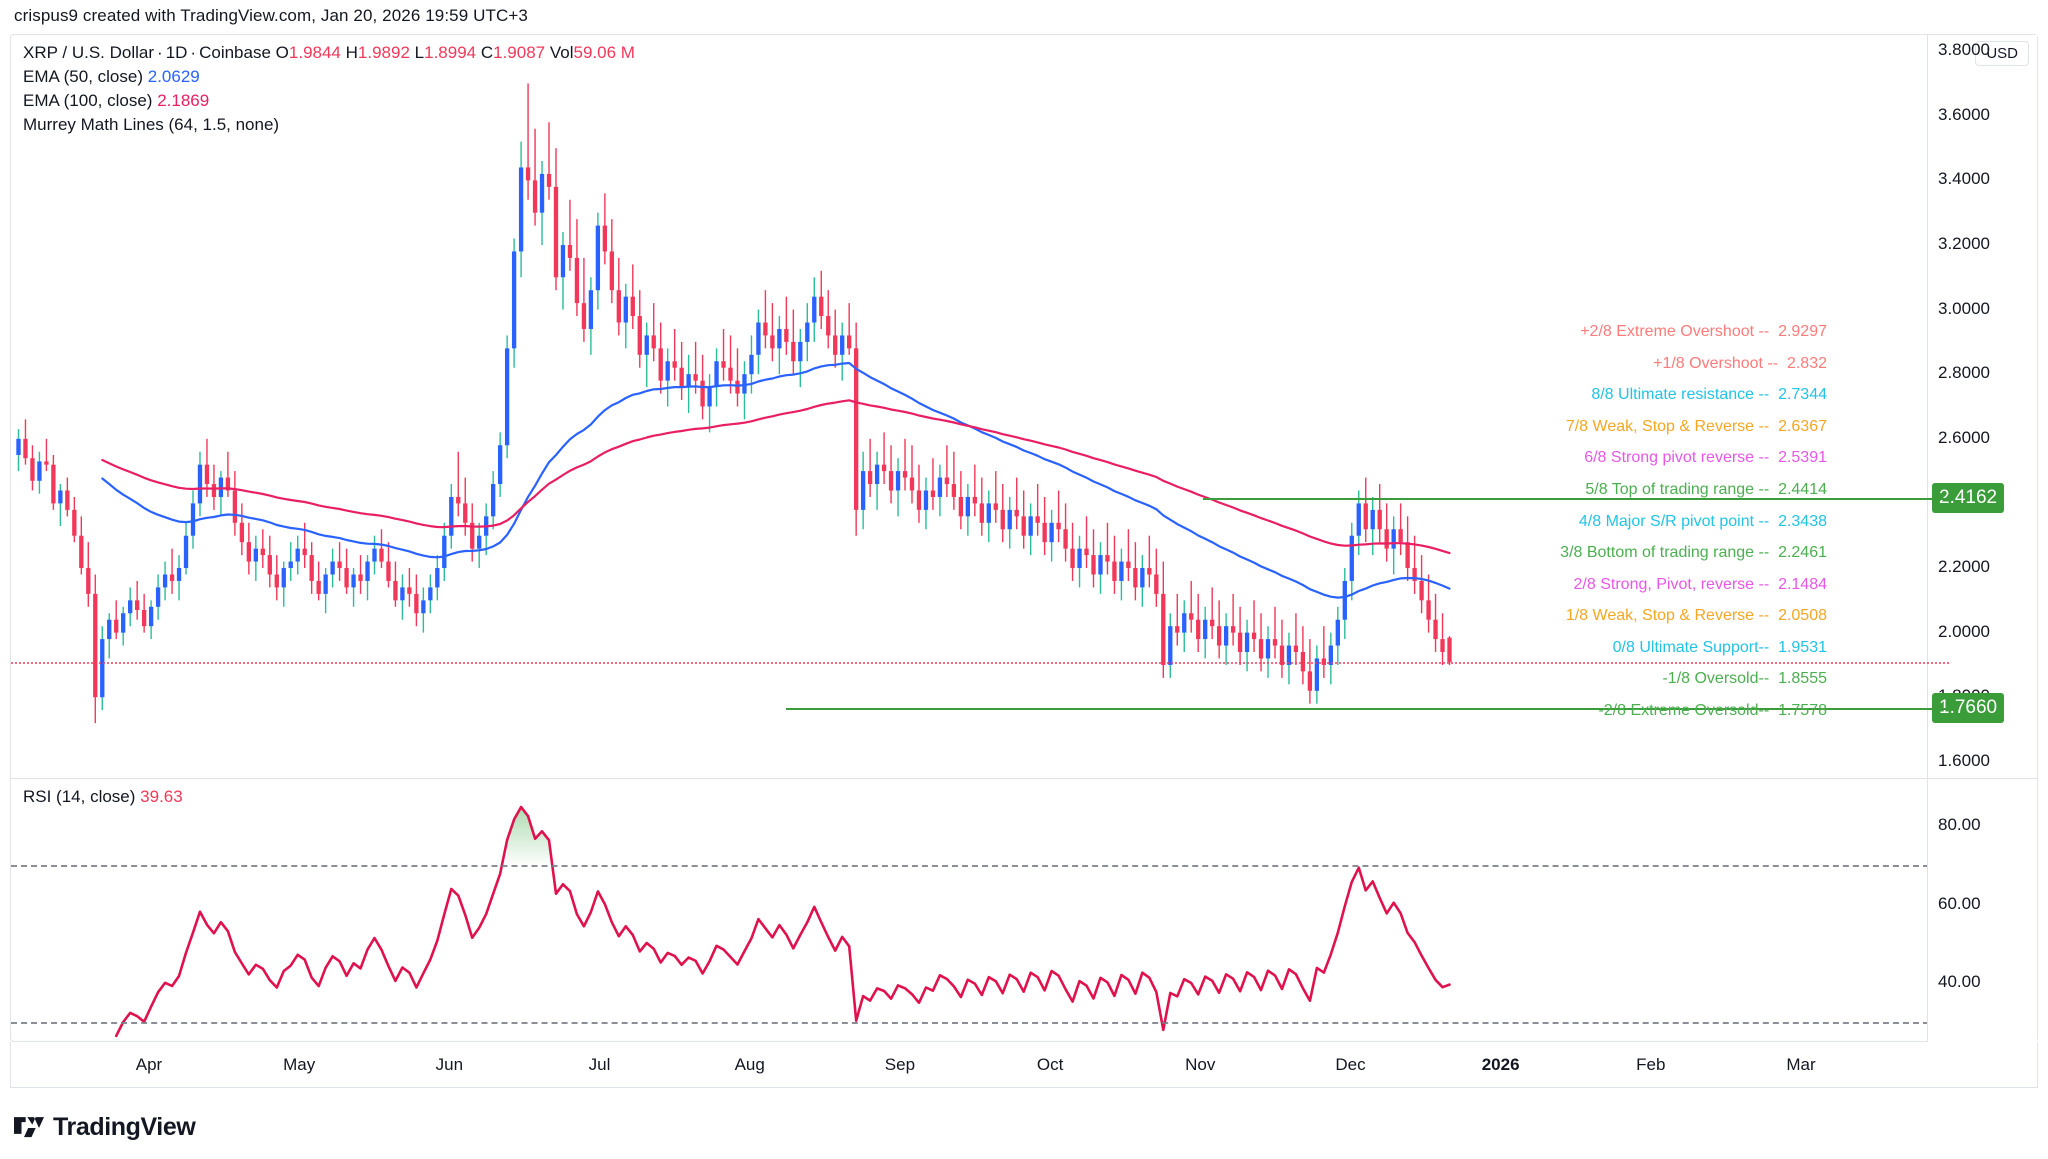 The height and width of the screenshot is (1159, 2048). I want to click on high-label: H, so click(351, 52).